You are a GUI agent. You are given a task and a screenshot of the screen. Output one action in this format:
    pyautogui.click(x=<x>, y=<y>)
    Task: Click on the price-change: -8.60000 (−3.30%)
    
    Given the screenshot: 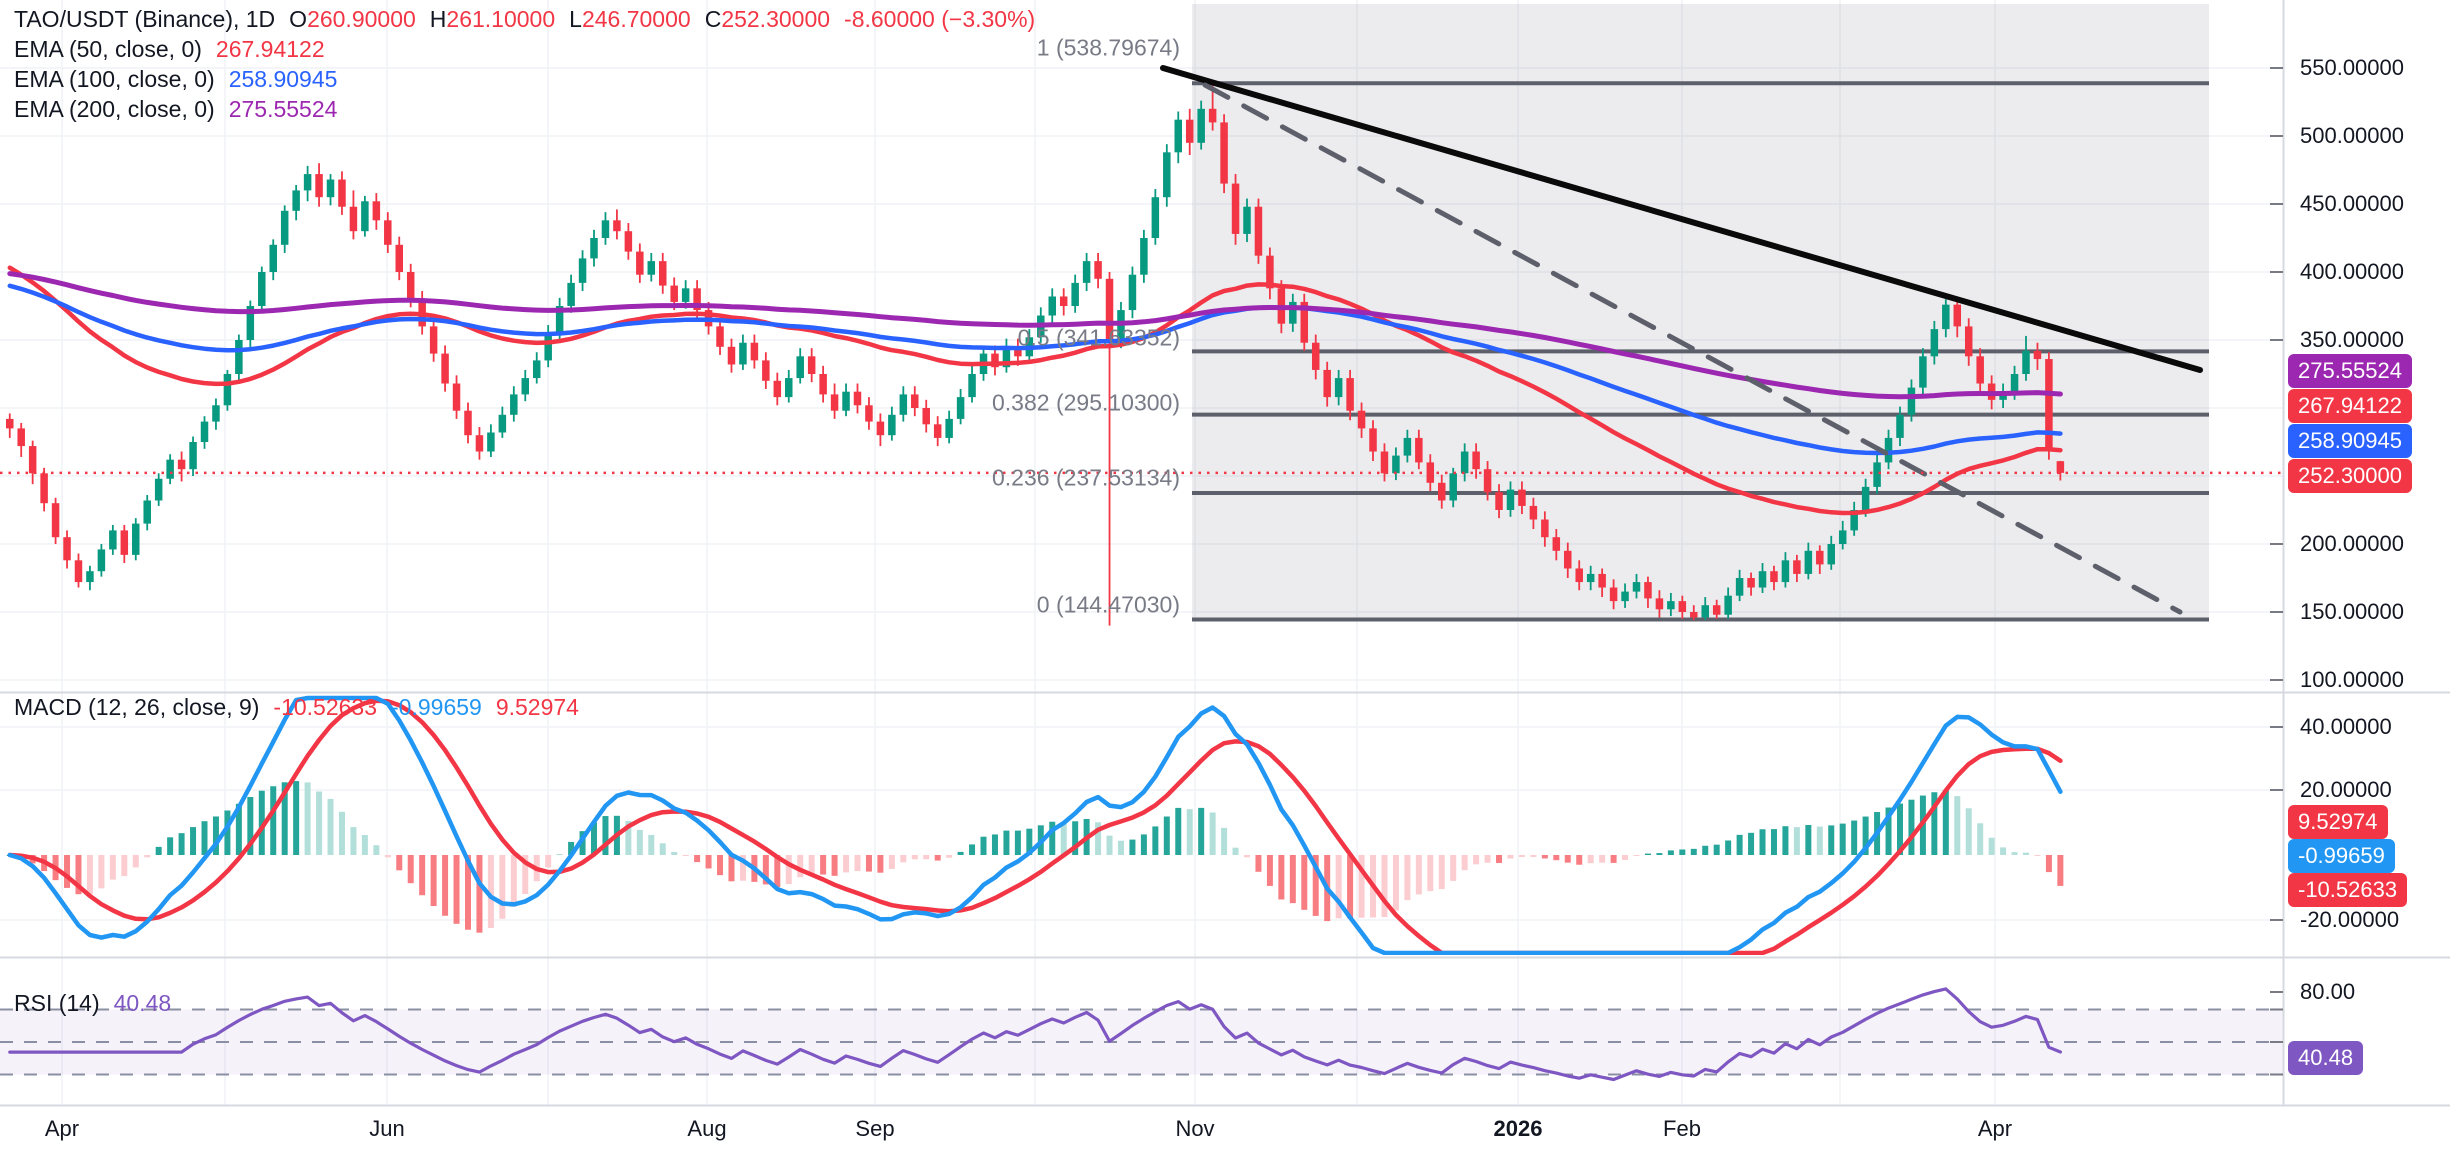 What is the action you would take?
    pyautogui.click(x=940, y=19)
    